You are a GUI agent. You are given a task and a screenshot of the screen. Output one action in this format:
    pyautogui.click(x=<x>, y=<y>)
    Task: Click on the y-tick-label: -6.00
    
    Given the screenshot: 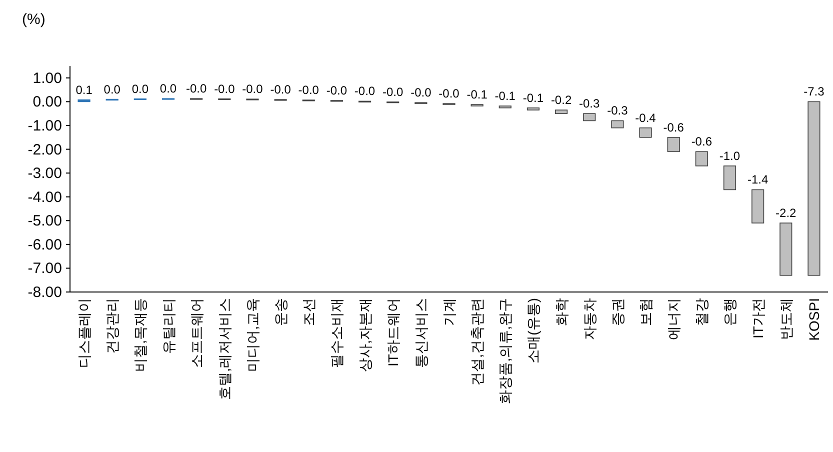 What is the action you would take?
    pyautogui.click(x=45, y=245)
    